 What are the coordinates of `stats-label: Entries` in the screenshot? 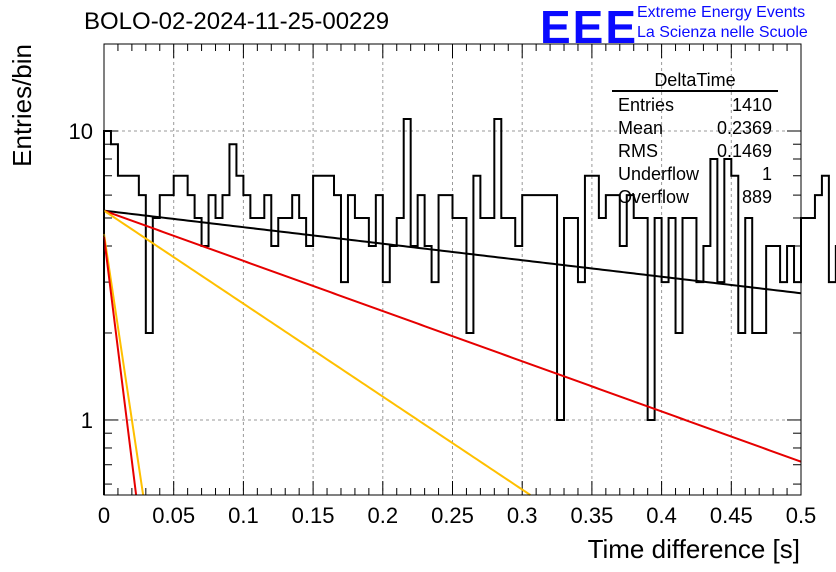 It's located at (646, 105).